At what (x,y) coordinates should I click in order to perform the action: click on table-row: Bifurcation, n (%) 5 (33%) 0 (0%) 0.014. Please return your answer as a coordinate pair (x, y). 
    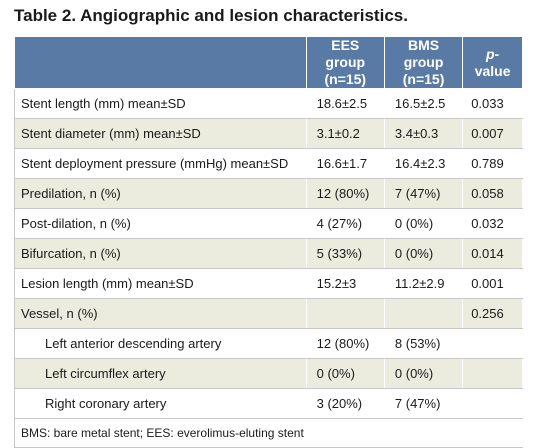
    Looking at the image, I should click on (268, 253).